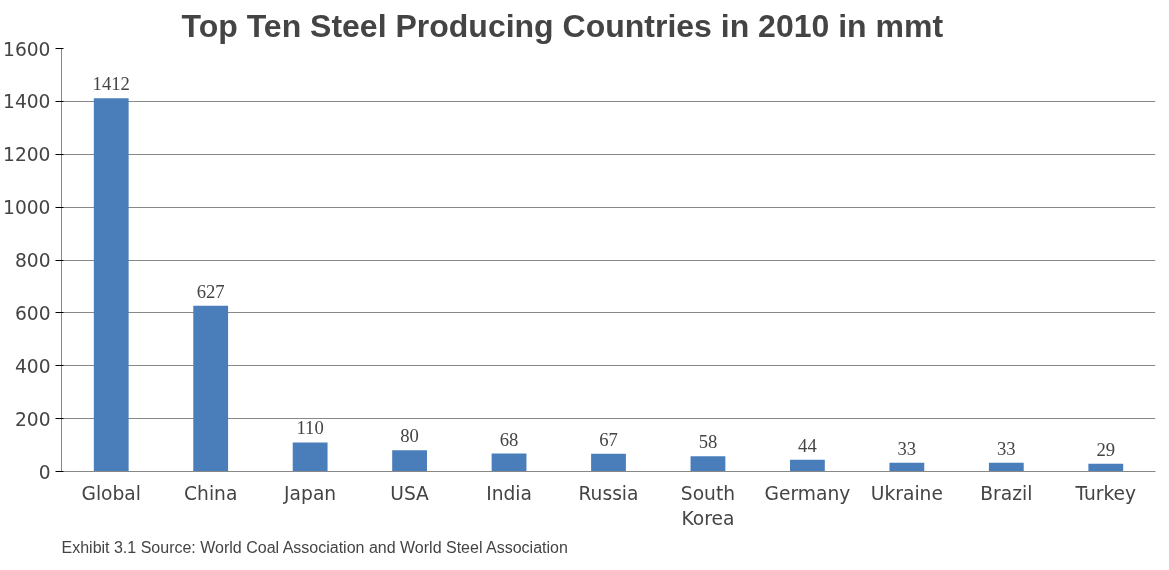  Describe the element at coordinates (409, 436) in the screenshot. I see `data-label: 80` at that location.